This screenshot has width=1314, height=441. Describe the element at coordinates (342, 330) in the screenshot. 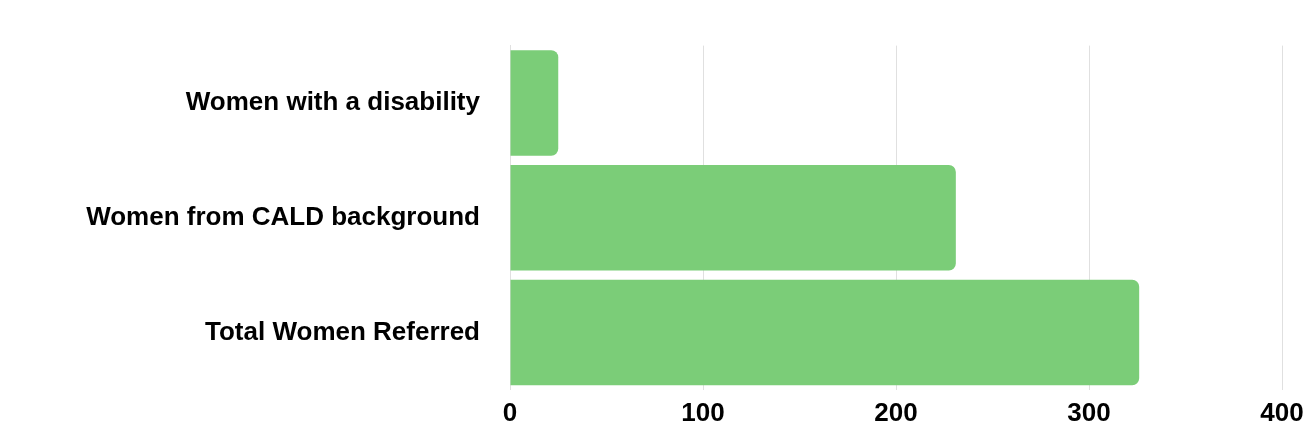

I see `y-tick-label: Total Women Referred` at that location.